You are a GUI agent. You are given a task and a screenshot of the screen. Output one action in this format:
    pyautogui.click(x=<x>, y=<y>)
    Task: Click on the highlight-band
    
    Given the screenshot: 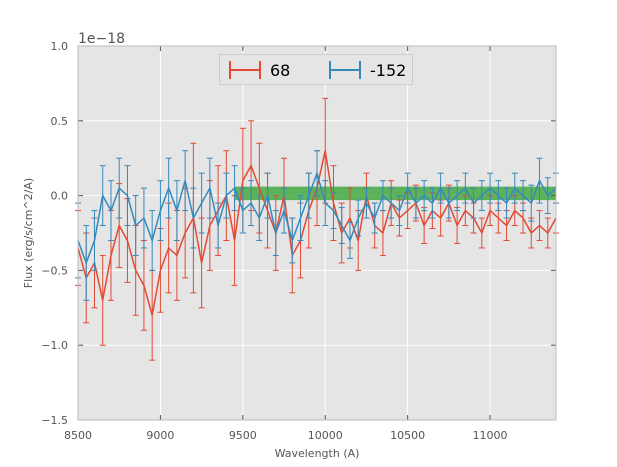 What is the action you would take?
    pyautogui.click(x=395, y=193)
    